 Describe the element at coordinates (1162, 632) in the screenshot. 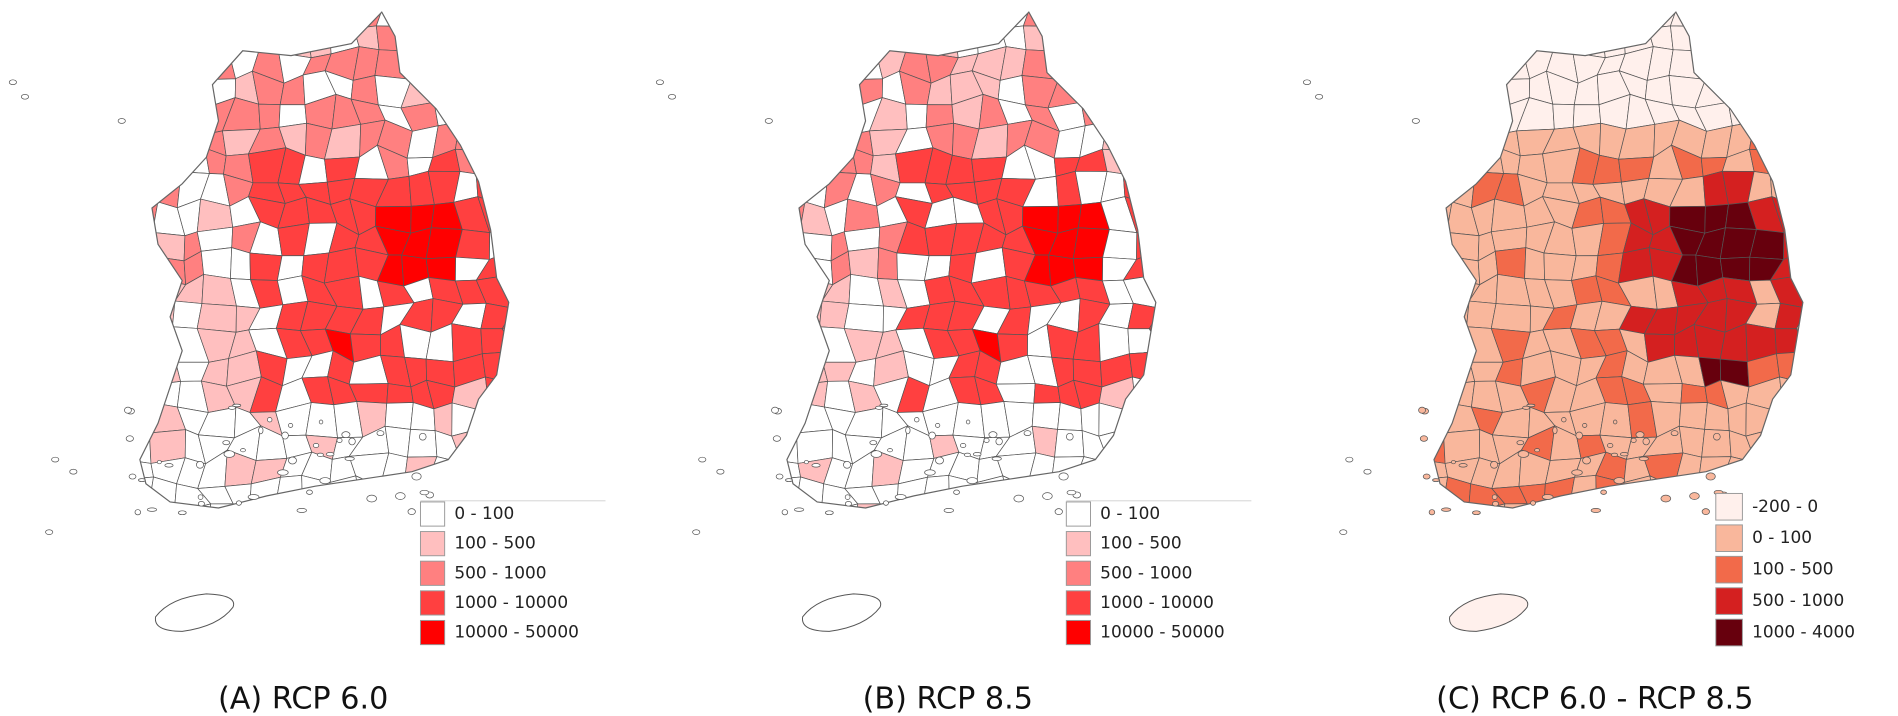

I see `legend-label: 10000 - 50000` at that location.